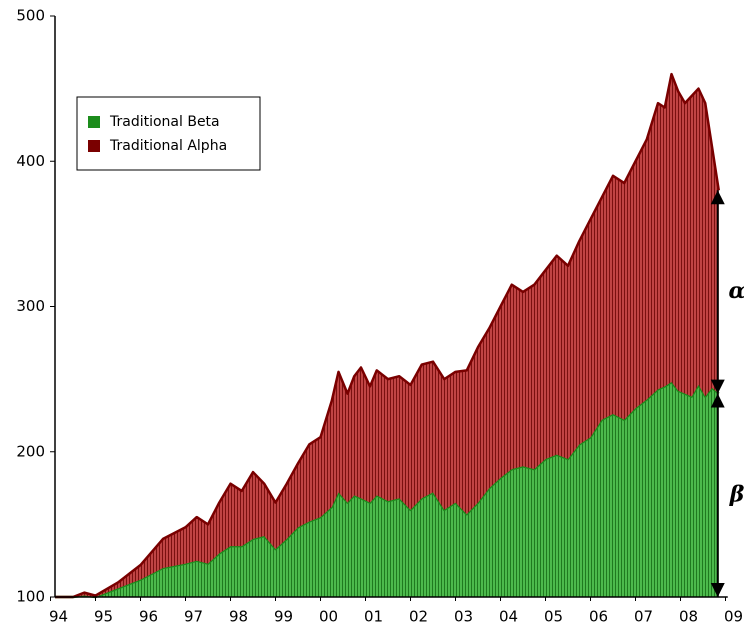 This screenshot has width=744, height=625. I want to click on x-tick-label: 01, so click(373, 616).